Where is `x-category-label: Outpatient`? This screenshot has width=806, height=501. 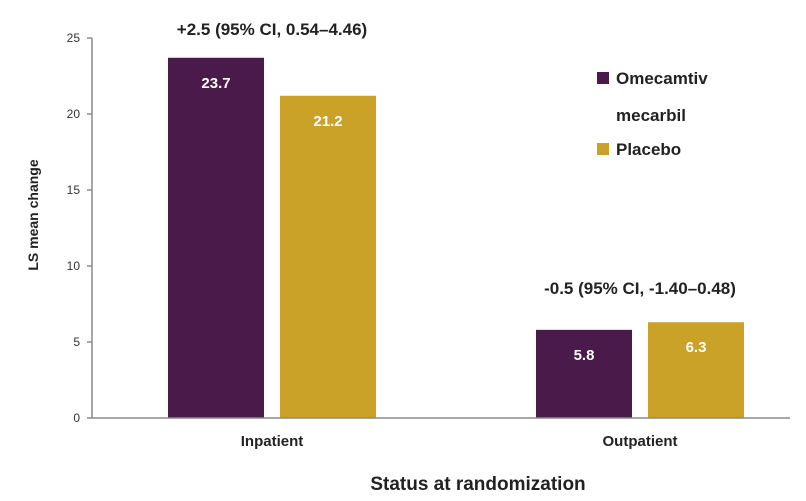 x-category-label: Outpatient is located at coordinates (640, 441).